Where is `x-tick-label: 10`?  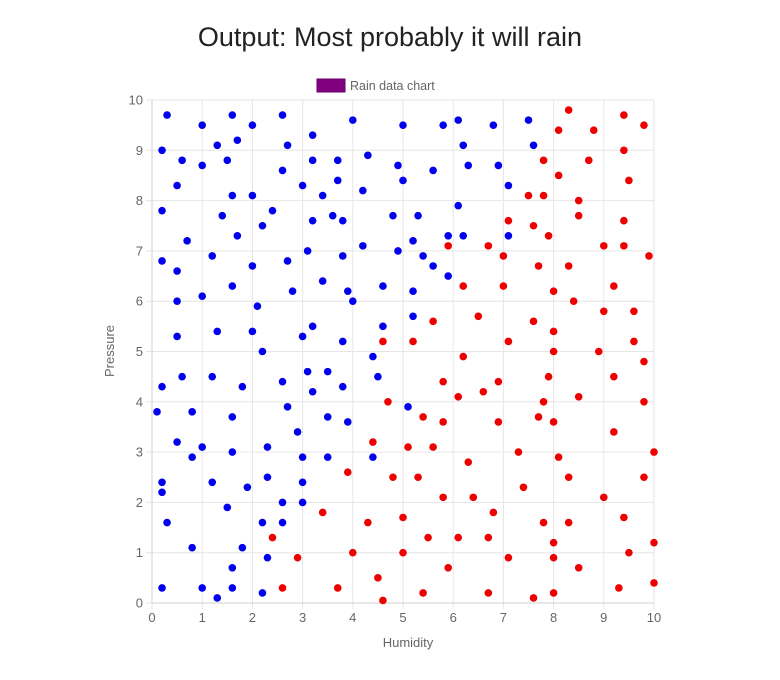
x-tick-label: 10 is located at coordinates (654, 617).